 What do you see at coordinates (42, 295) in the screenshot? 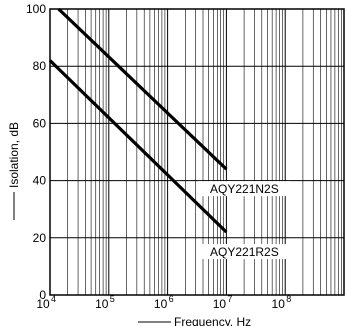
I see `y-tick-label: 0` at bounding box center [42, 295].